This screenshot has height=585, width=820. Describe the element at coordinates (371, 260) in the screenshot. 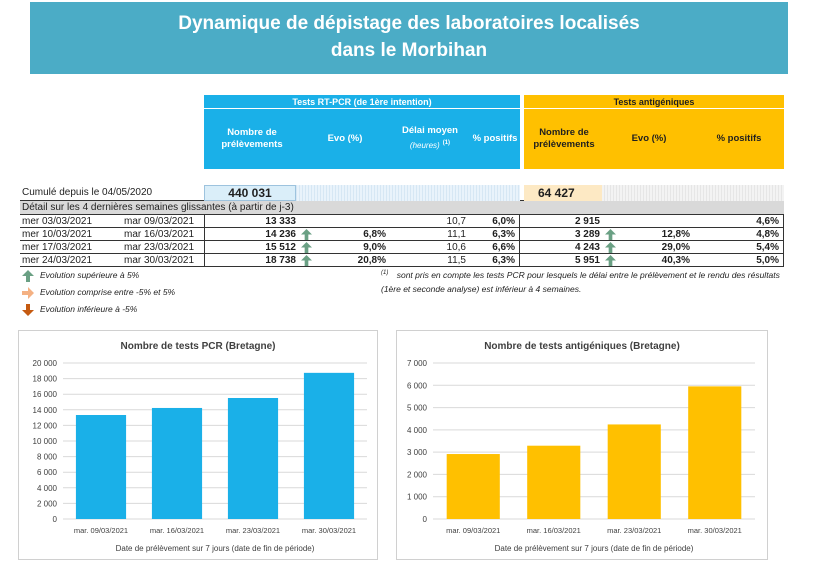

I see `pcr-evo-value: 20,8%` at that location.